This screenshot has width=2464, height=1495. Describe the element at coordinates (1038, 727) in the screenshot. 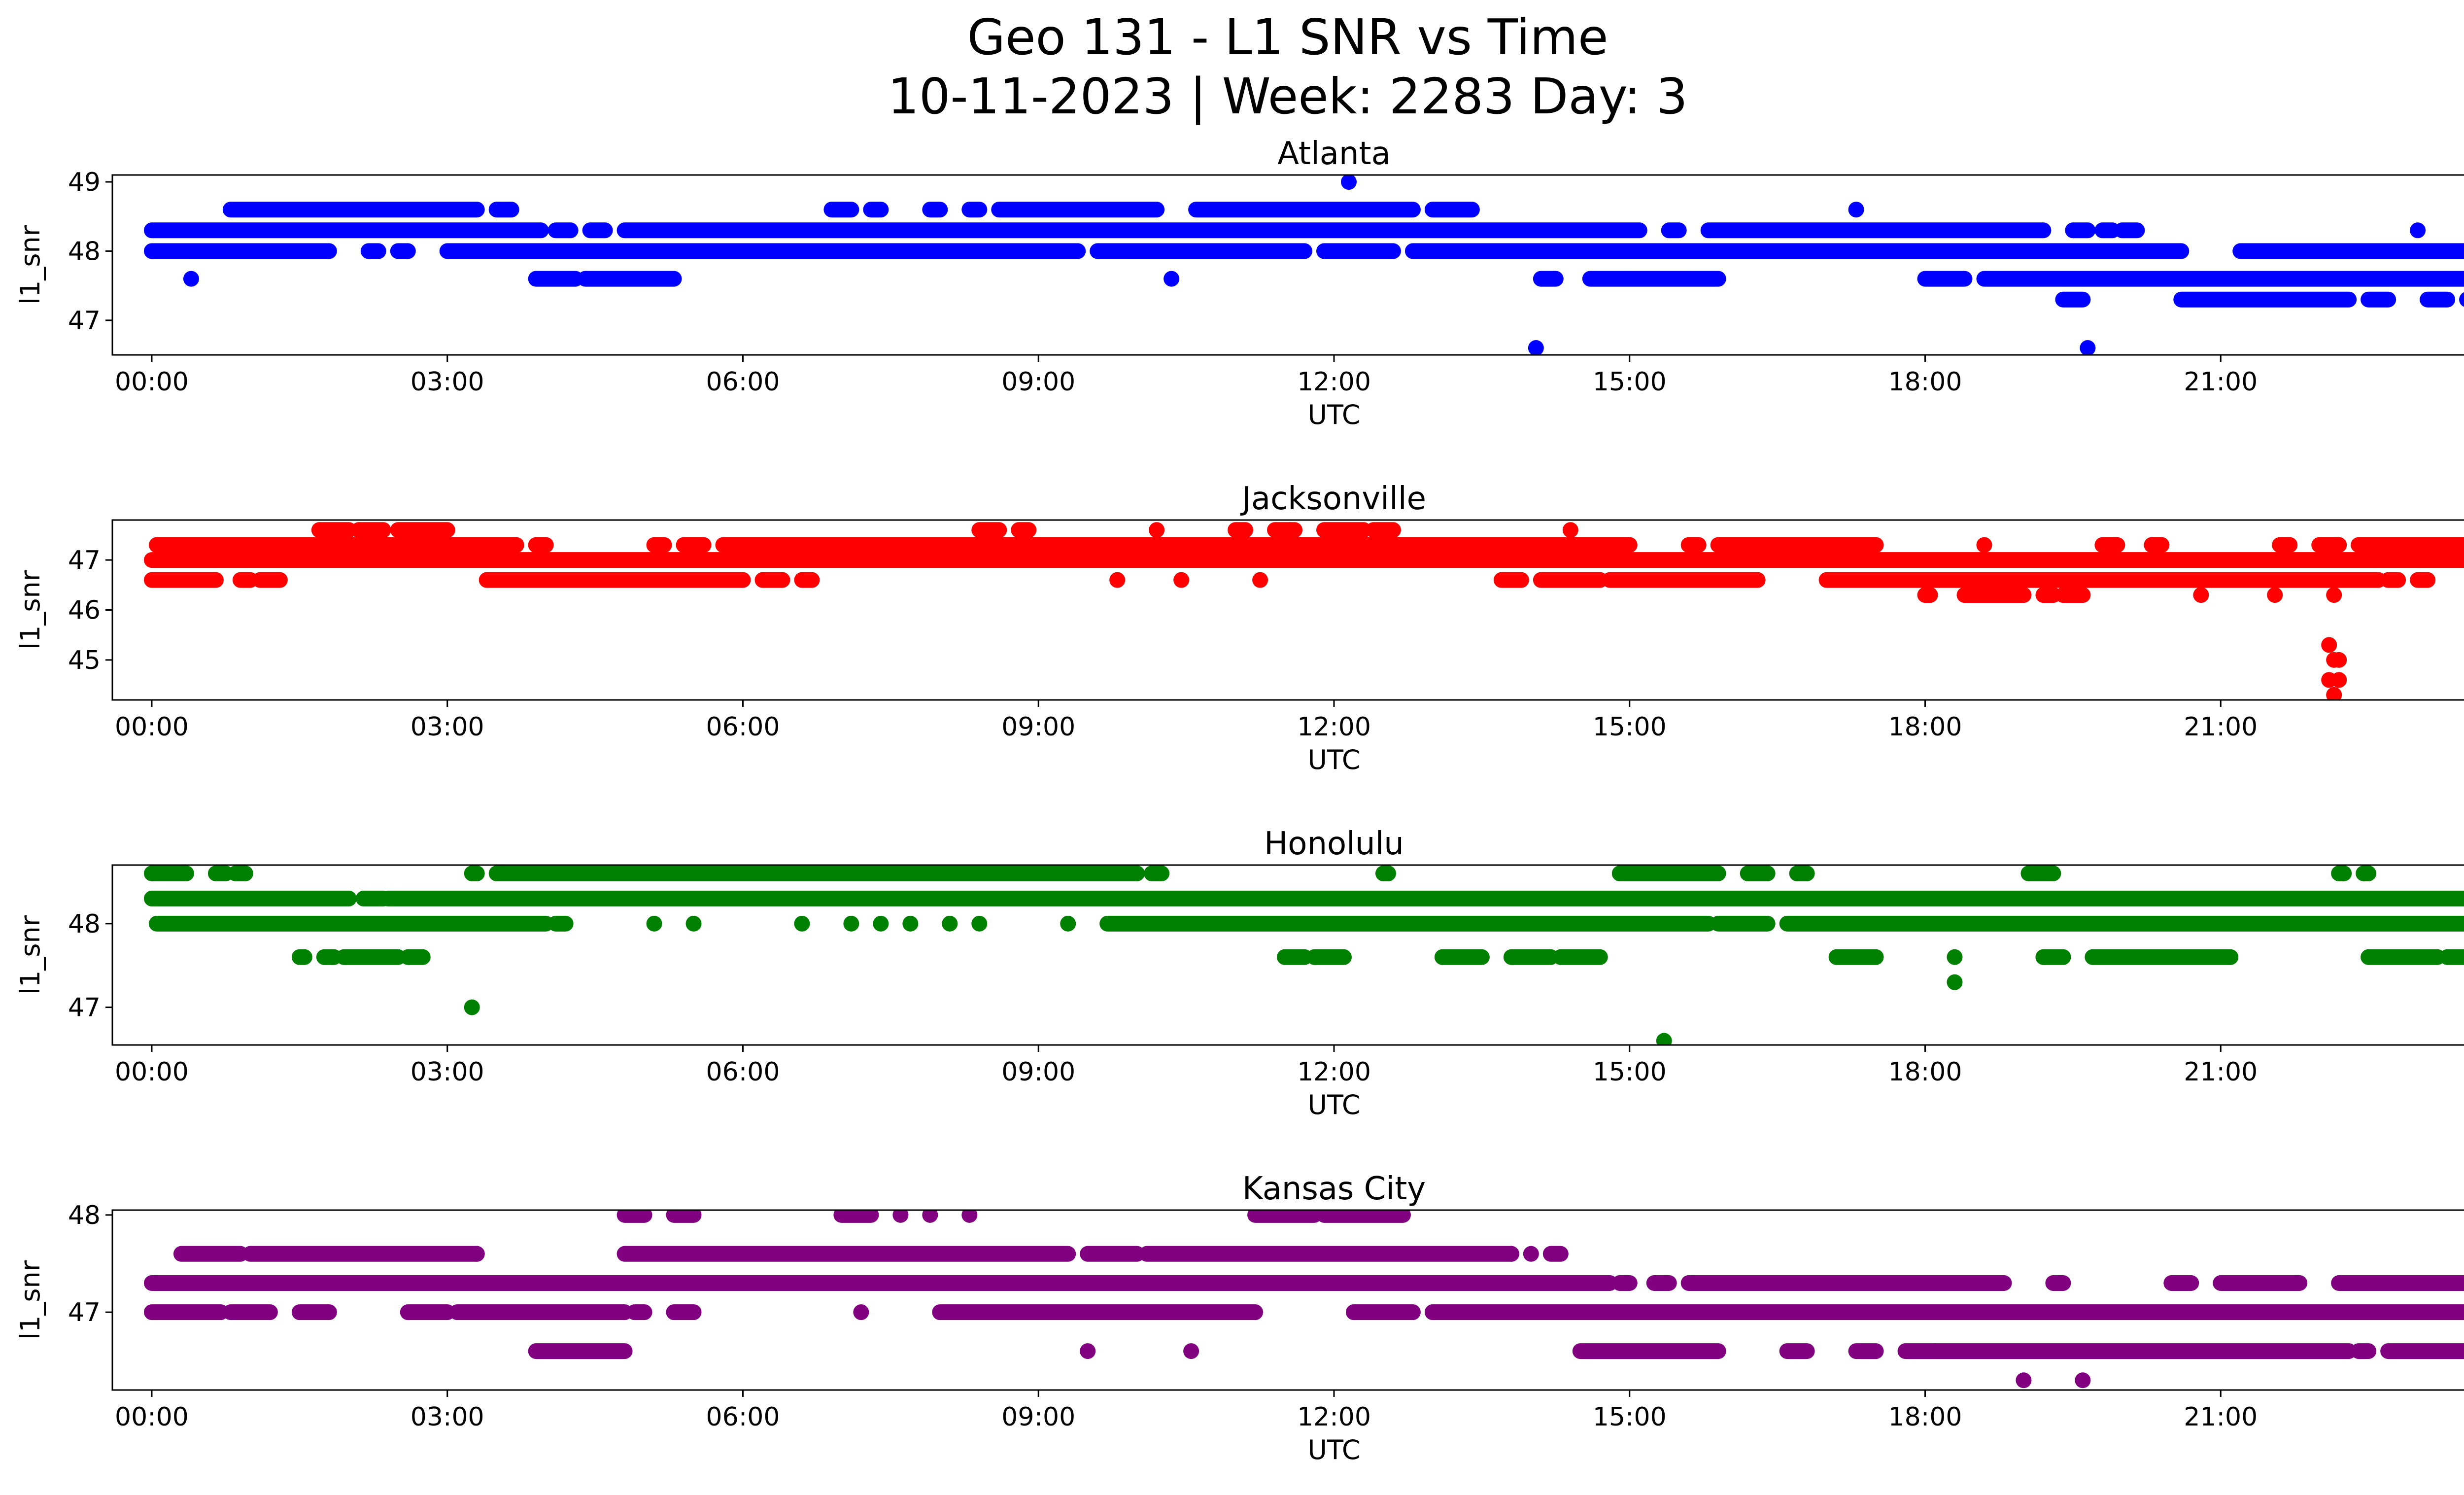

I see `x-tick-label-jacksonville-3: 09:00` at that location.